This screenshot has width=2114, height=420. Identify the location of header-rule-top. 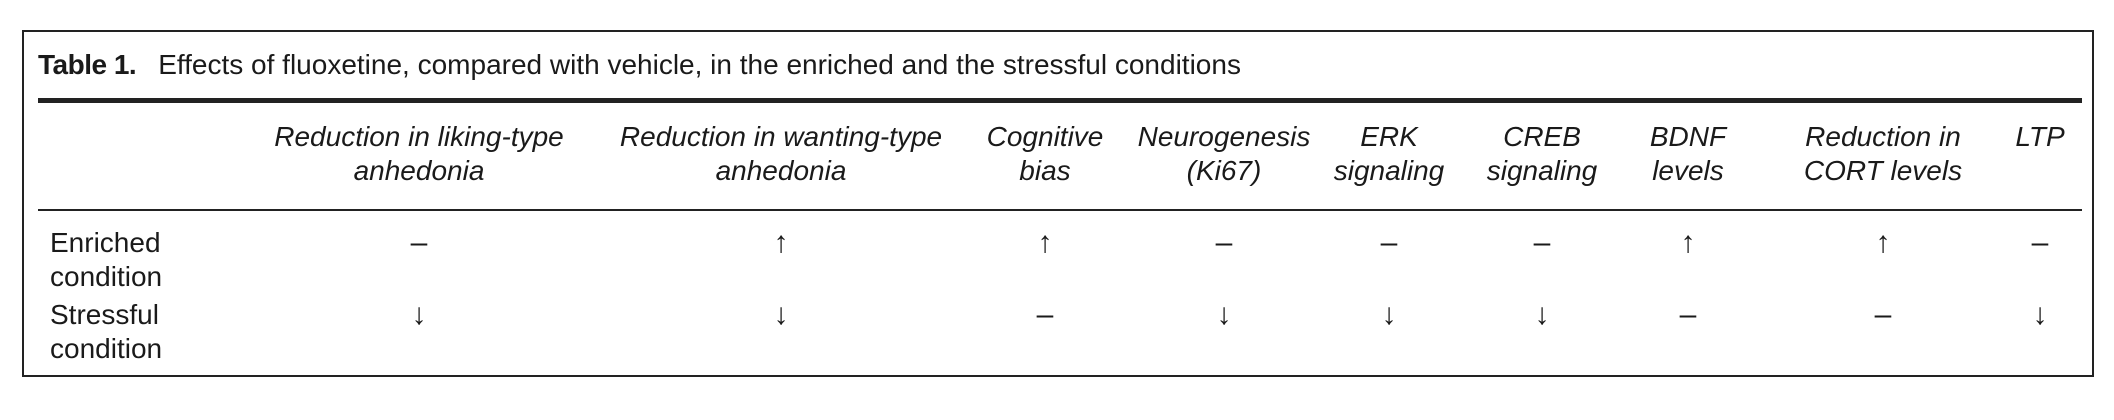
(1060, 100).